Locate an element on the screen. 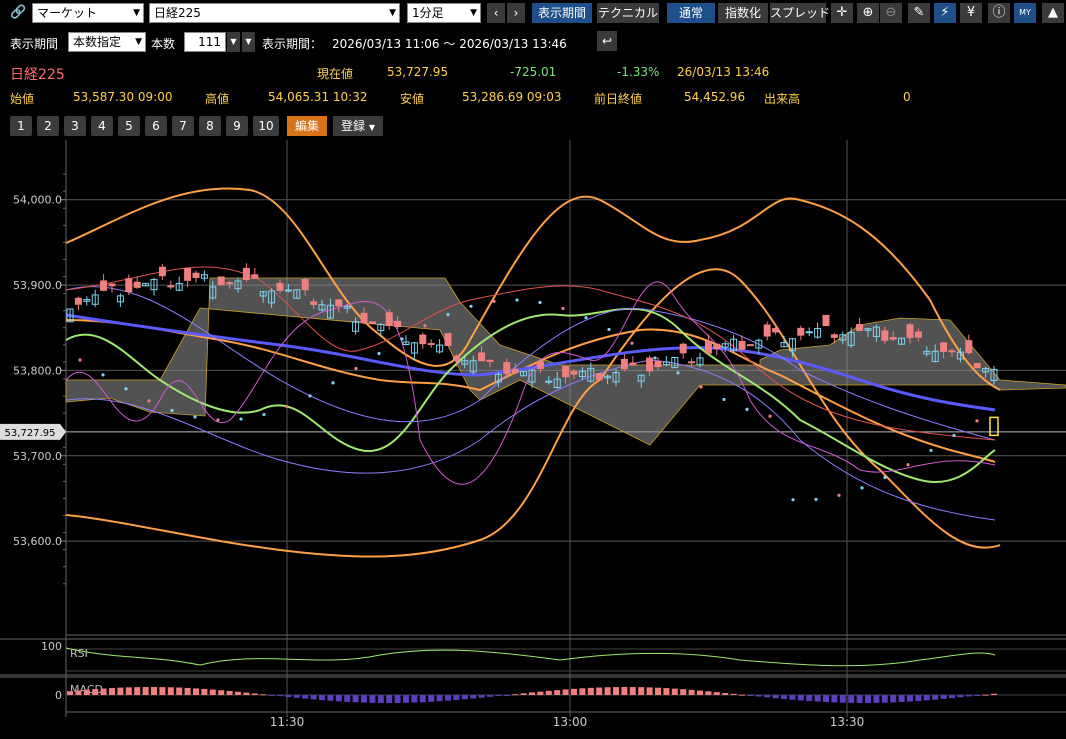 Image resolution: width=1066 pixels, height=739 pixels. count-stepper-down: ▼ is located at coordinates (233, 42).